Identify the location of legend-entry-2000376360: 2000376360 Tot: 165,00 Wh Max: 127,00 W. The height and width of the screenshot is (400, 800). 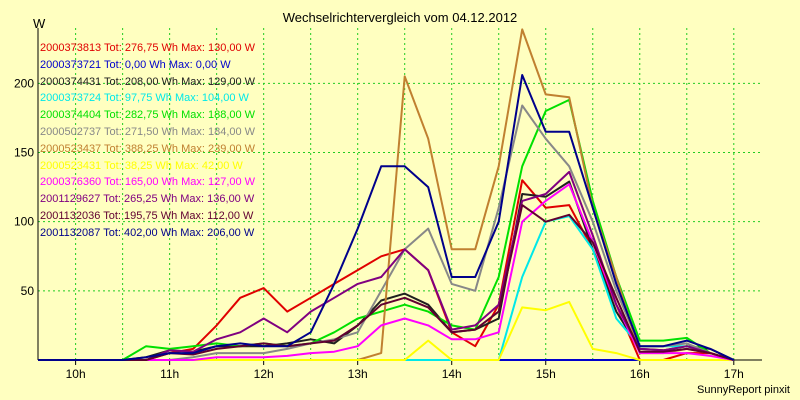
(148, 182).